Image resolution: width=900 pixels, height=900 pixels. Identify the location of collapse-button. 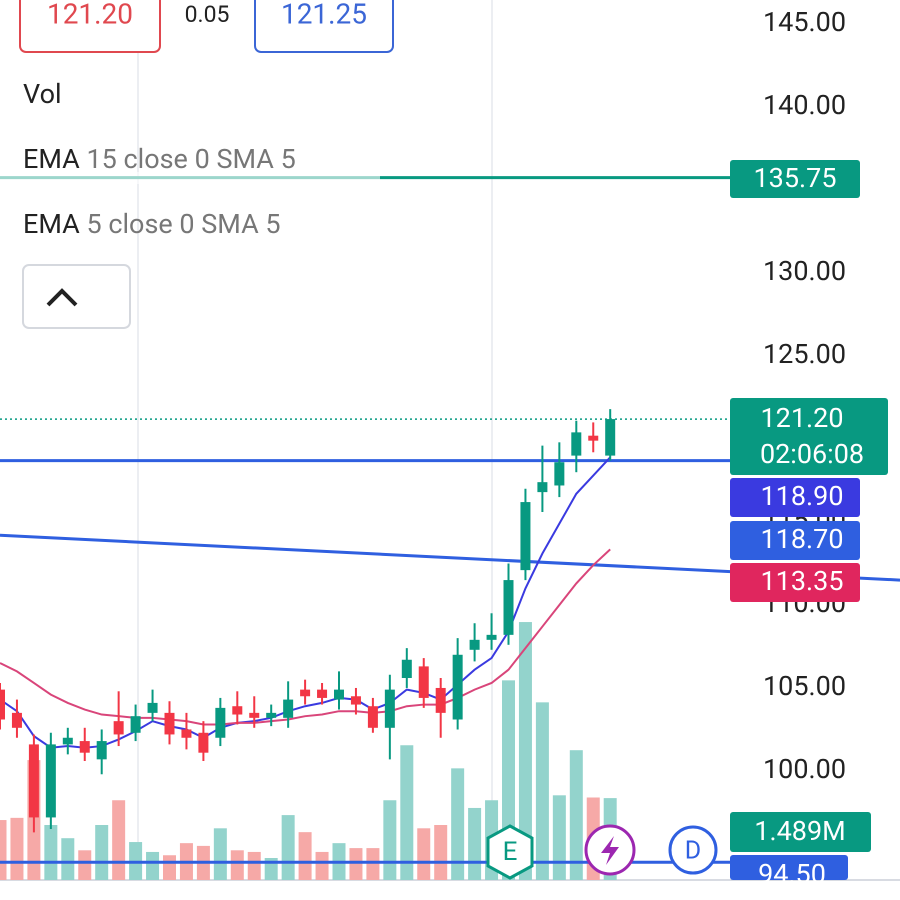
(76, 296).